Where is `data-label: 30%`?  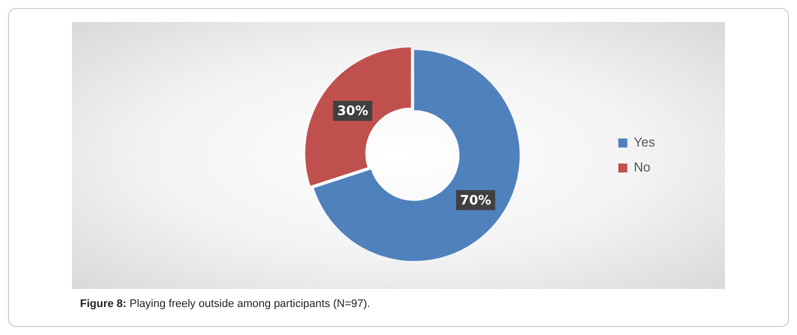
data-label: 30% is located at coordinates (352, 112).